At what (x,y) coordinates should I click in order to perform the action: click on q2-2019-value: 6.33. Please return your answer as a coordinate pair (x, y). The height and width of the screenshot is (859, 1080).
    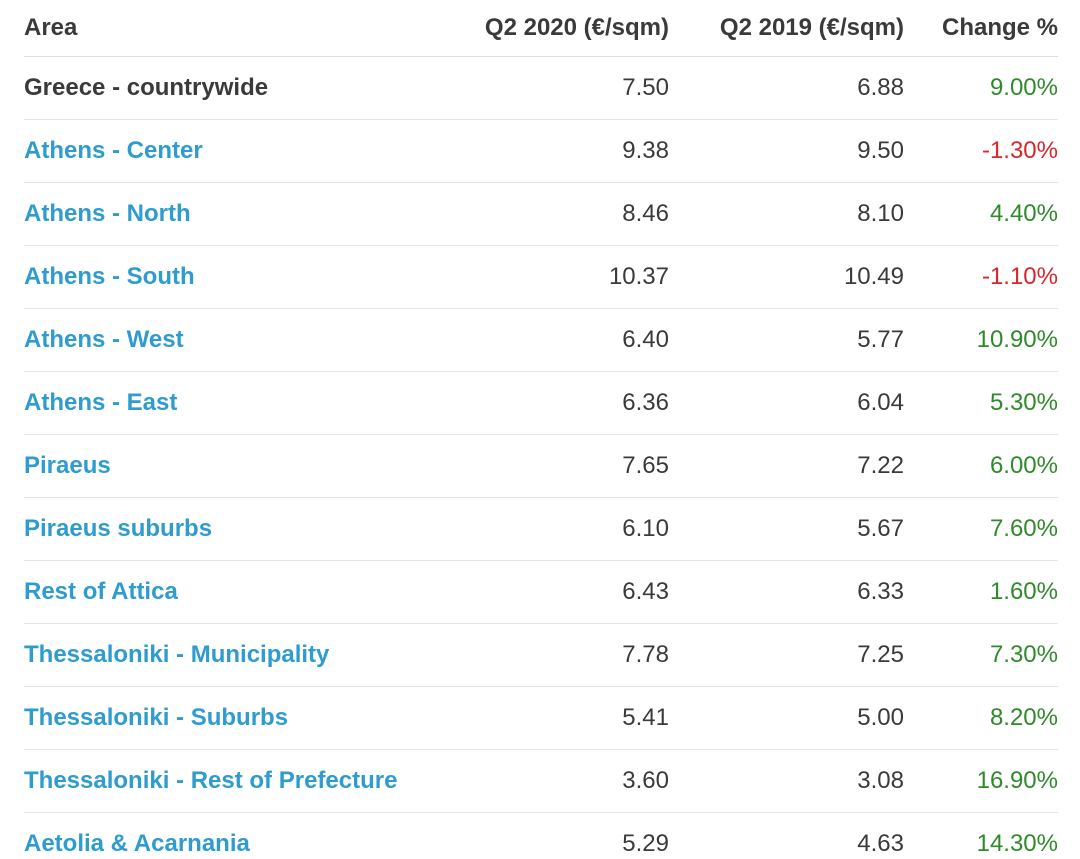
    Looking at the image, I should click on (786, 592).